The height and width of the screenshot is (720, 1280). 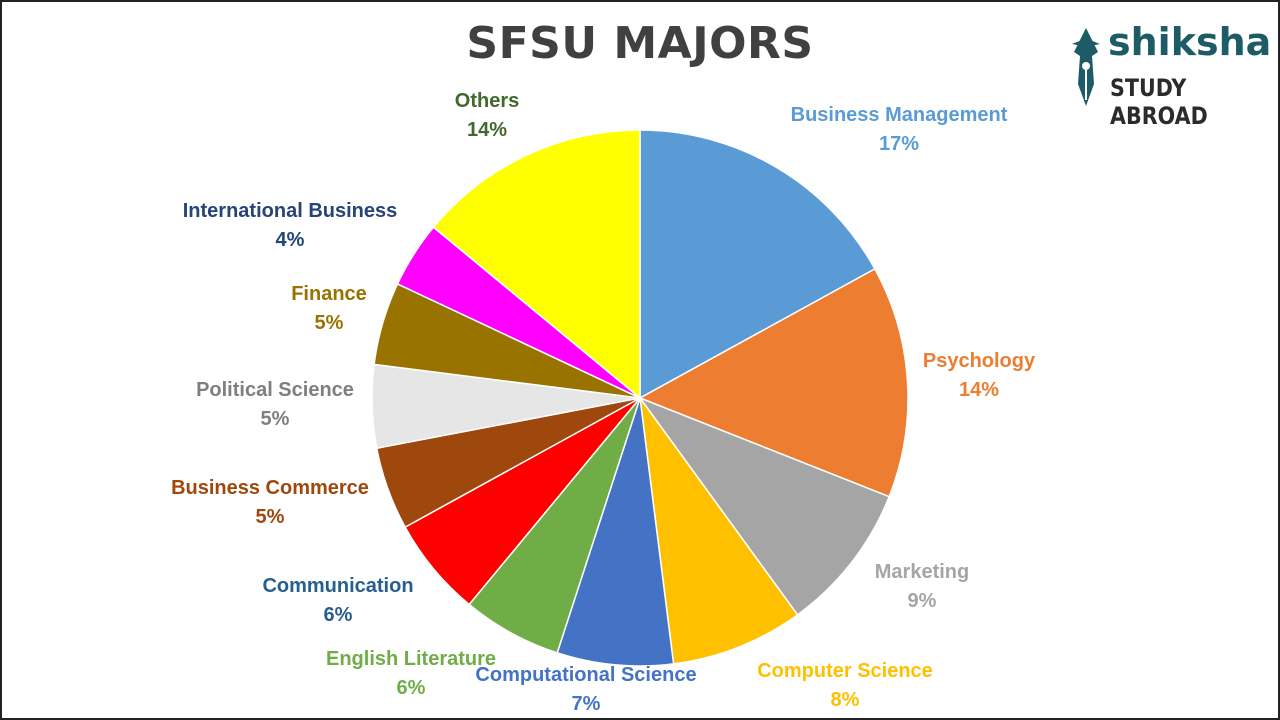 I want to click on logo-subtitle: STUDY ABROAD, so click(x=1159, y=102).